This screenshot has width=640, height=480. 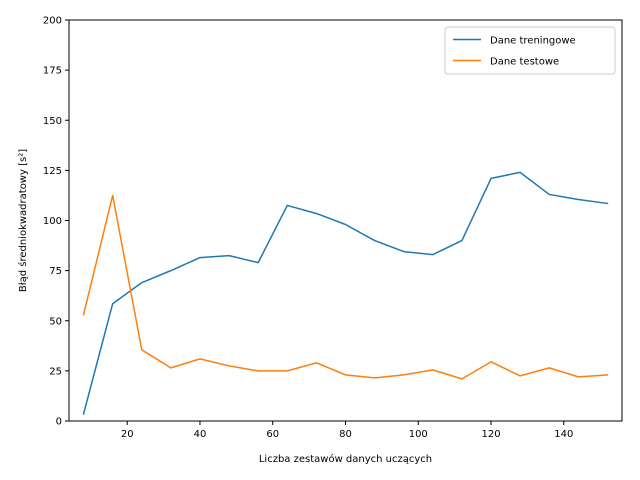 What do you see at coordinates (200, 434) in the screenshot?
I see `x-tick-label: 40` at bounding box center [200, 434].